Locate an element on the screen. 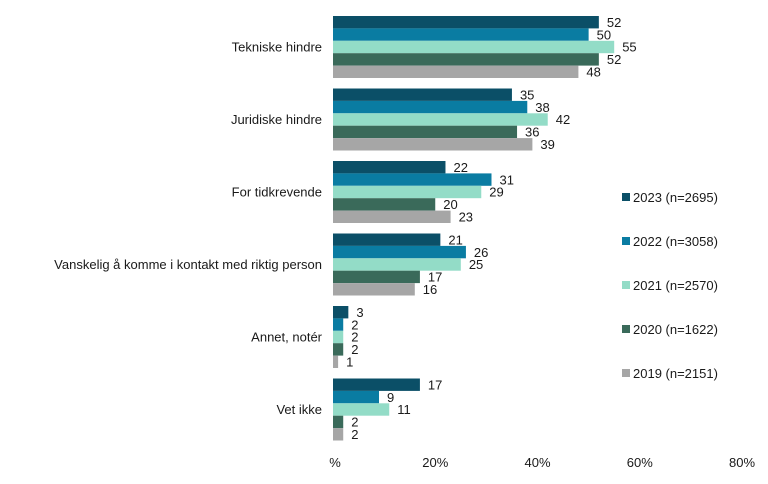  data-label: 1 is located at coordinates (349, 362).